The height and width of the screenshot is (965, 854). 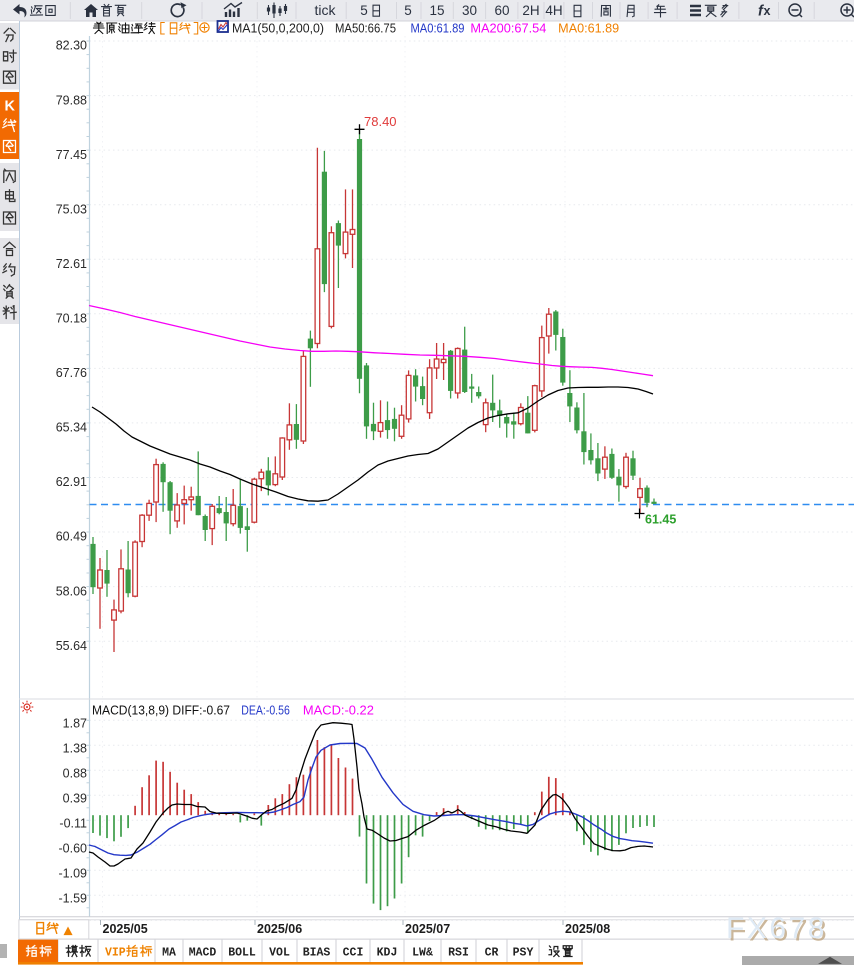 I want to click on svg-text: 67.76, so click(x=71, y=373).